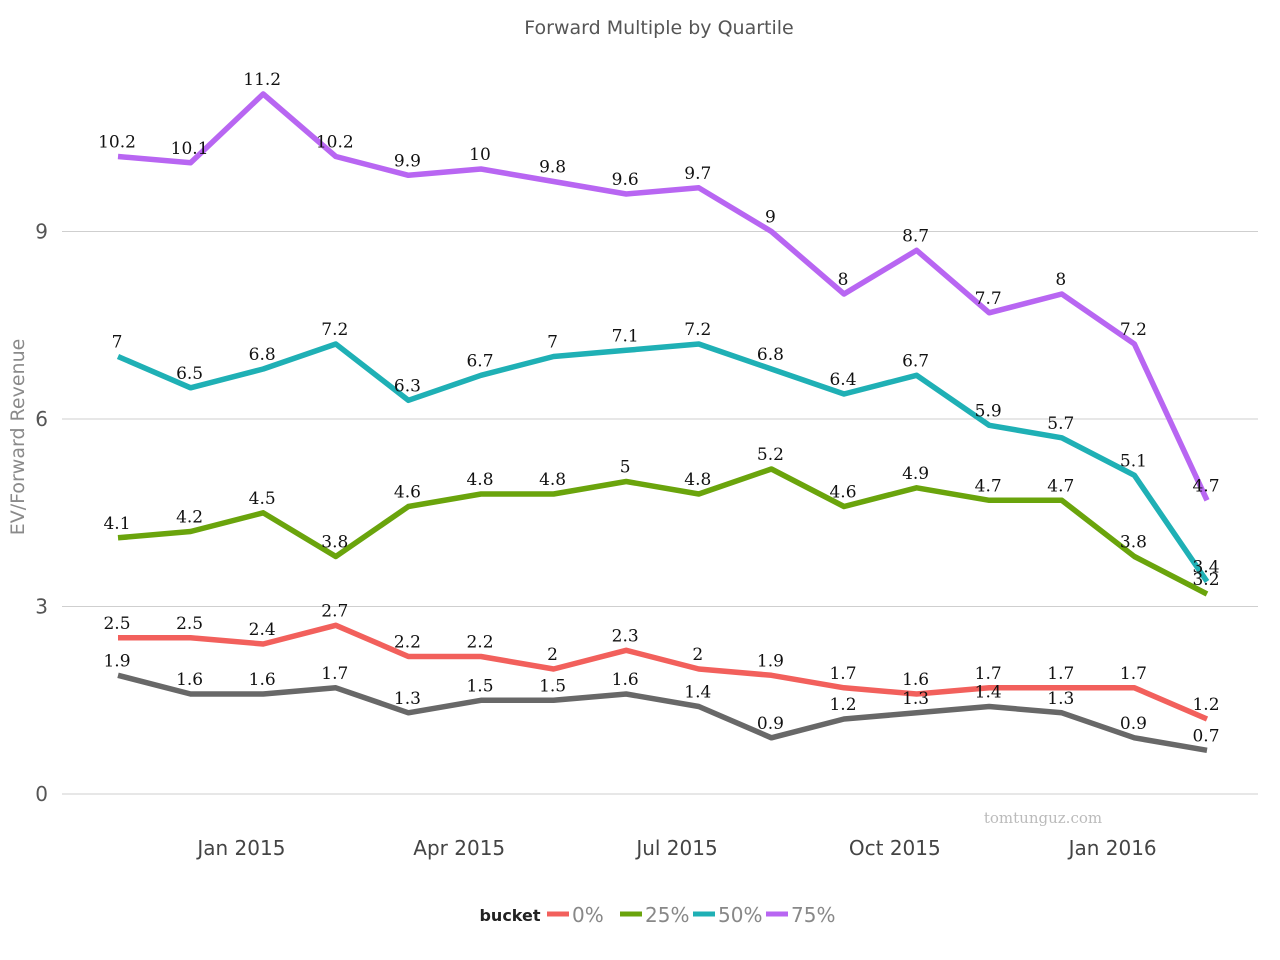 Image resolution: width=1280 pixels, height=960 pixels. I want to click on data-label: 10.1, so click(190, 149).